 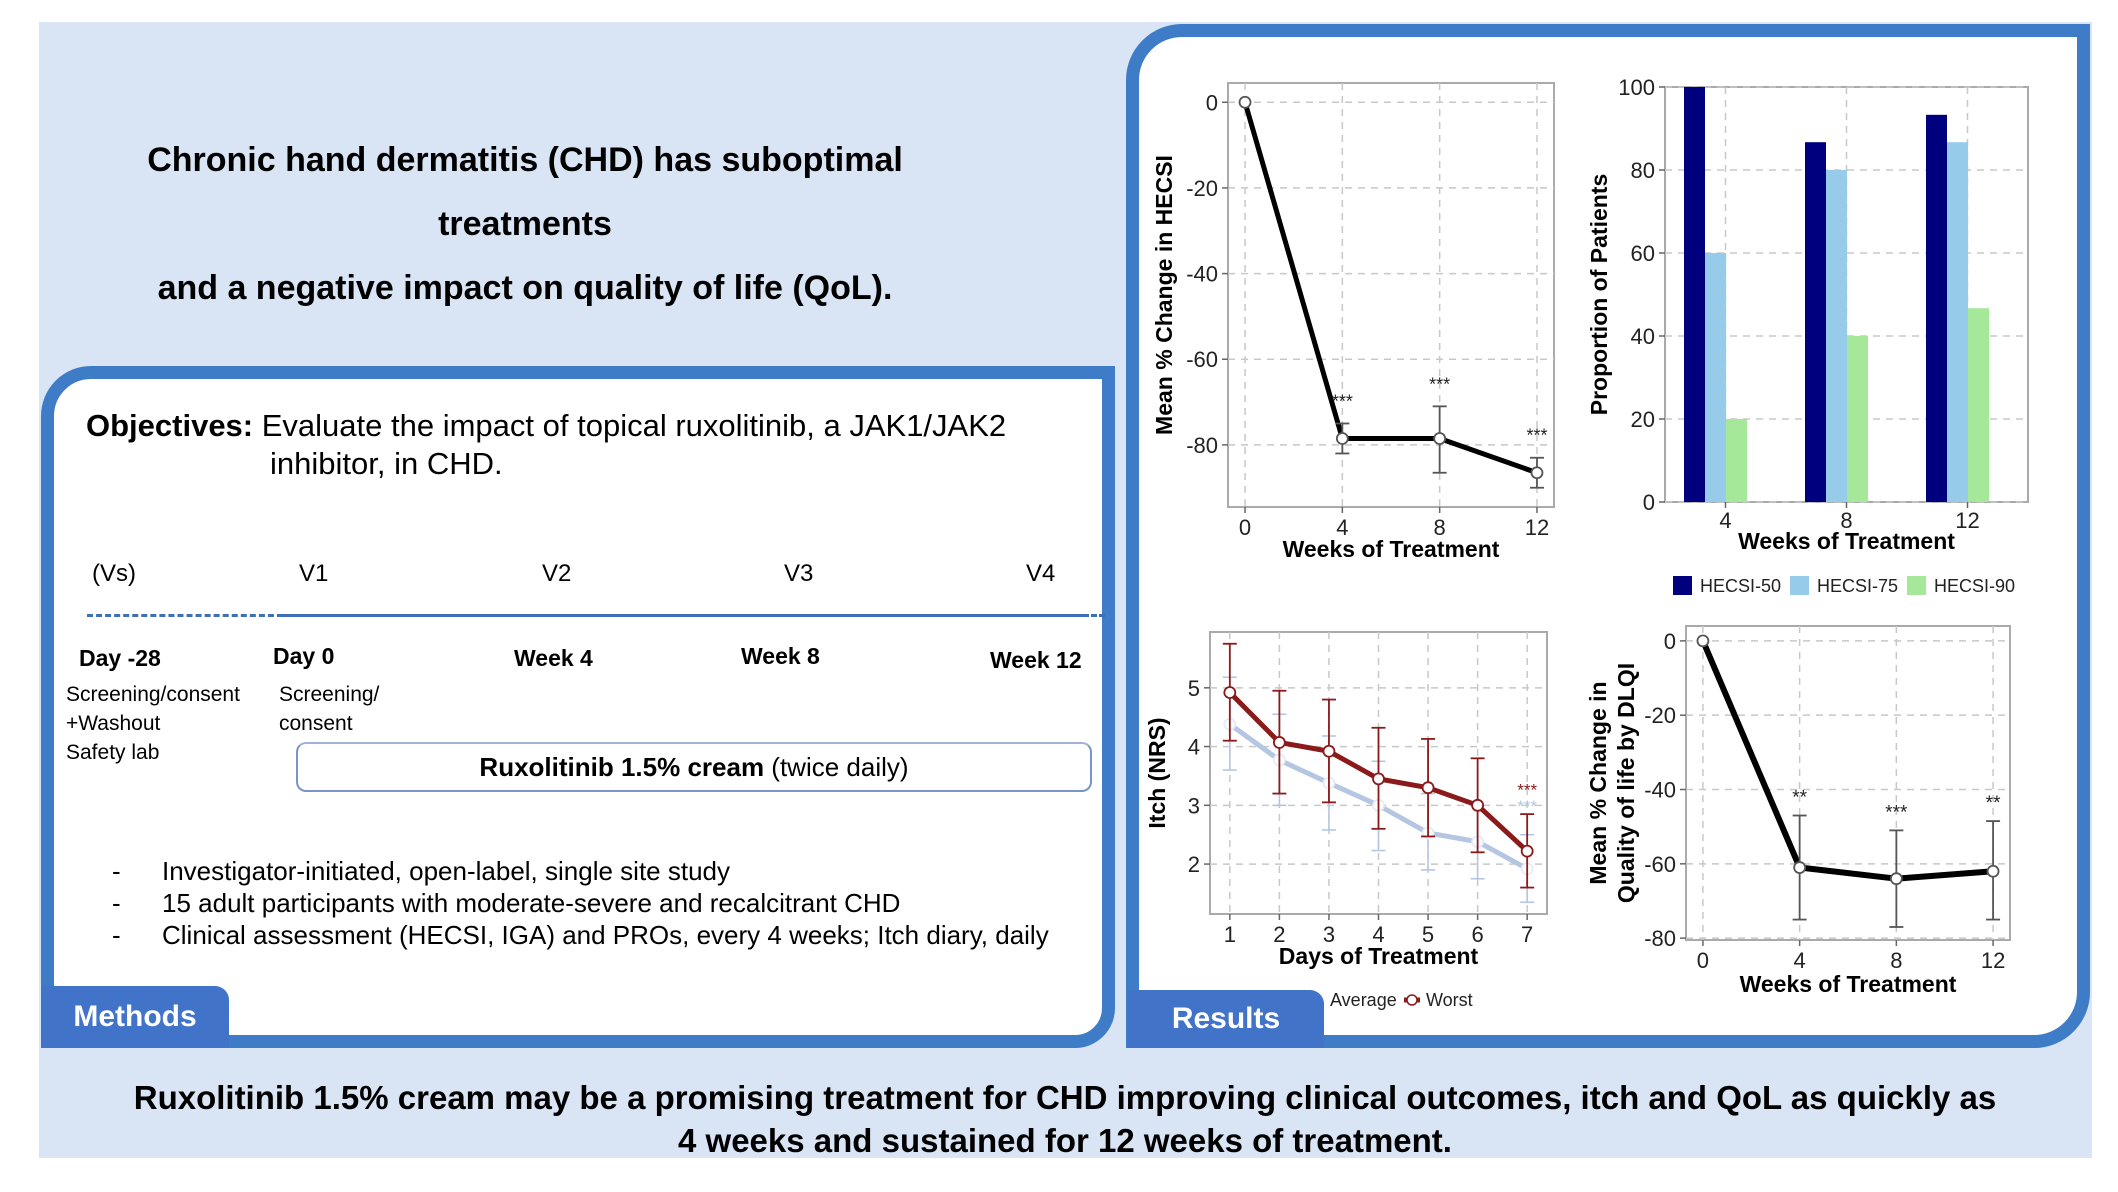 I want to click on legend-label: HECSI-90, so click(x=1974, y=586).